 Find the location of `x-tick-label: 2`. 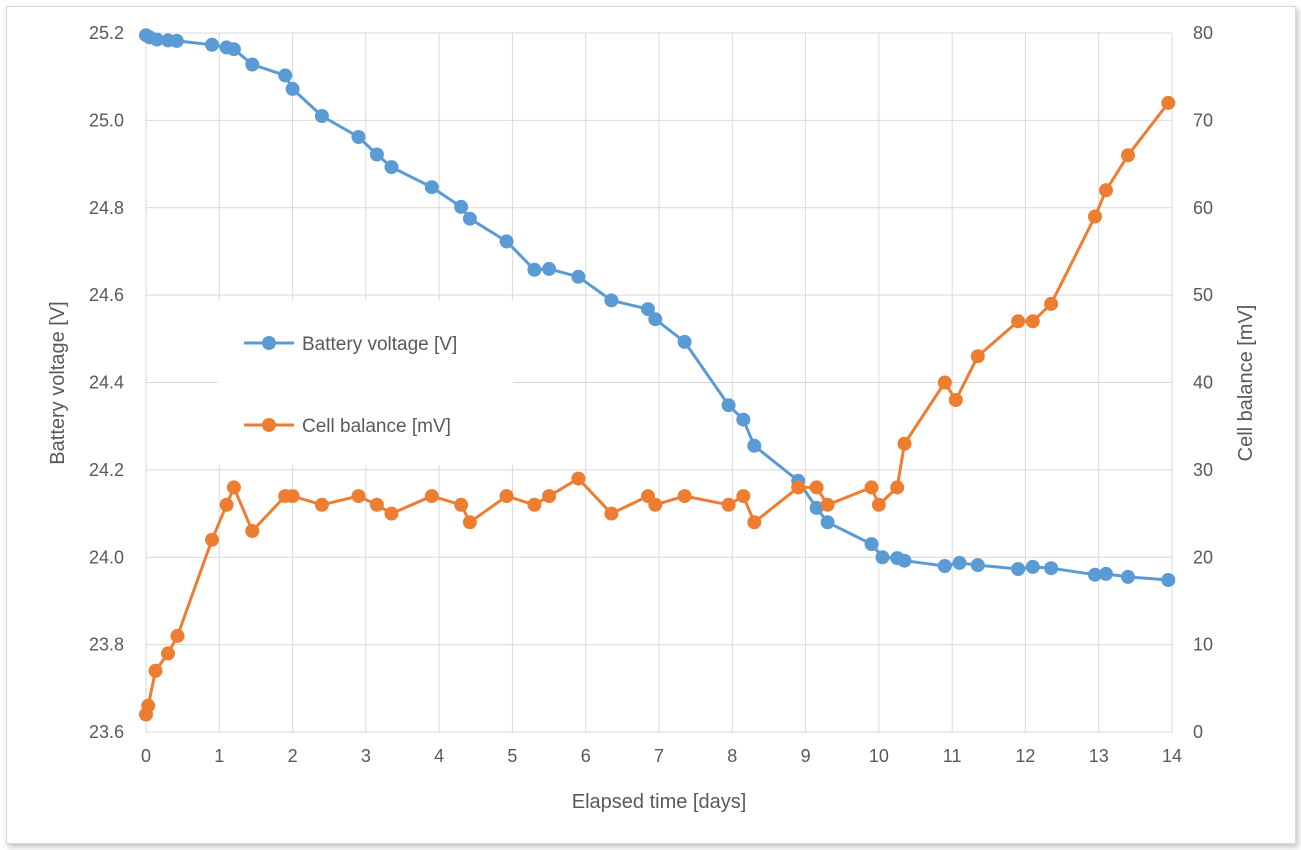

x-tick-label: 2 is located at coordinates (293, 756).